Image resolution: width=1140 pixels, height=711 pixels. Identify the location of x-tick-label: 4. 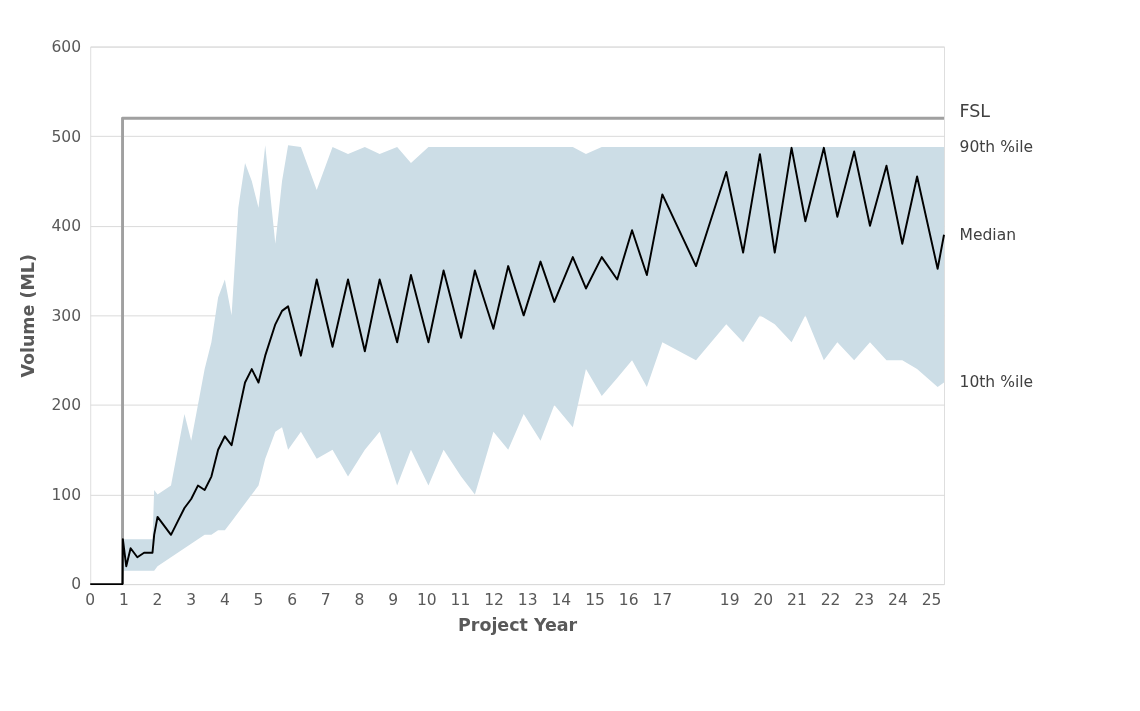
(224, 600).